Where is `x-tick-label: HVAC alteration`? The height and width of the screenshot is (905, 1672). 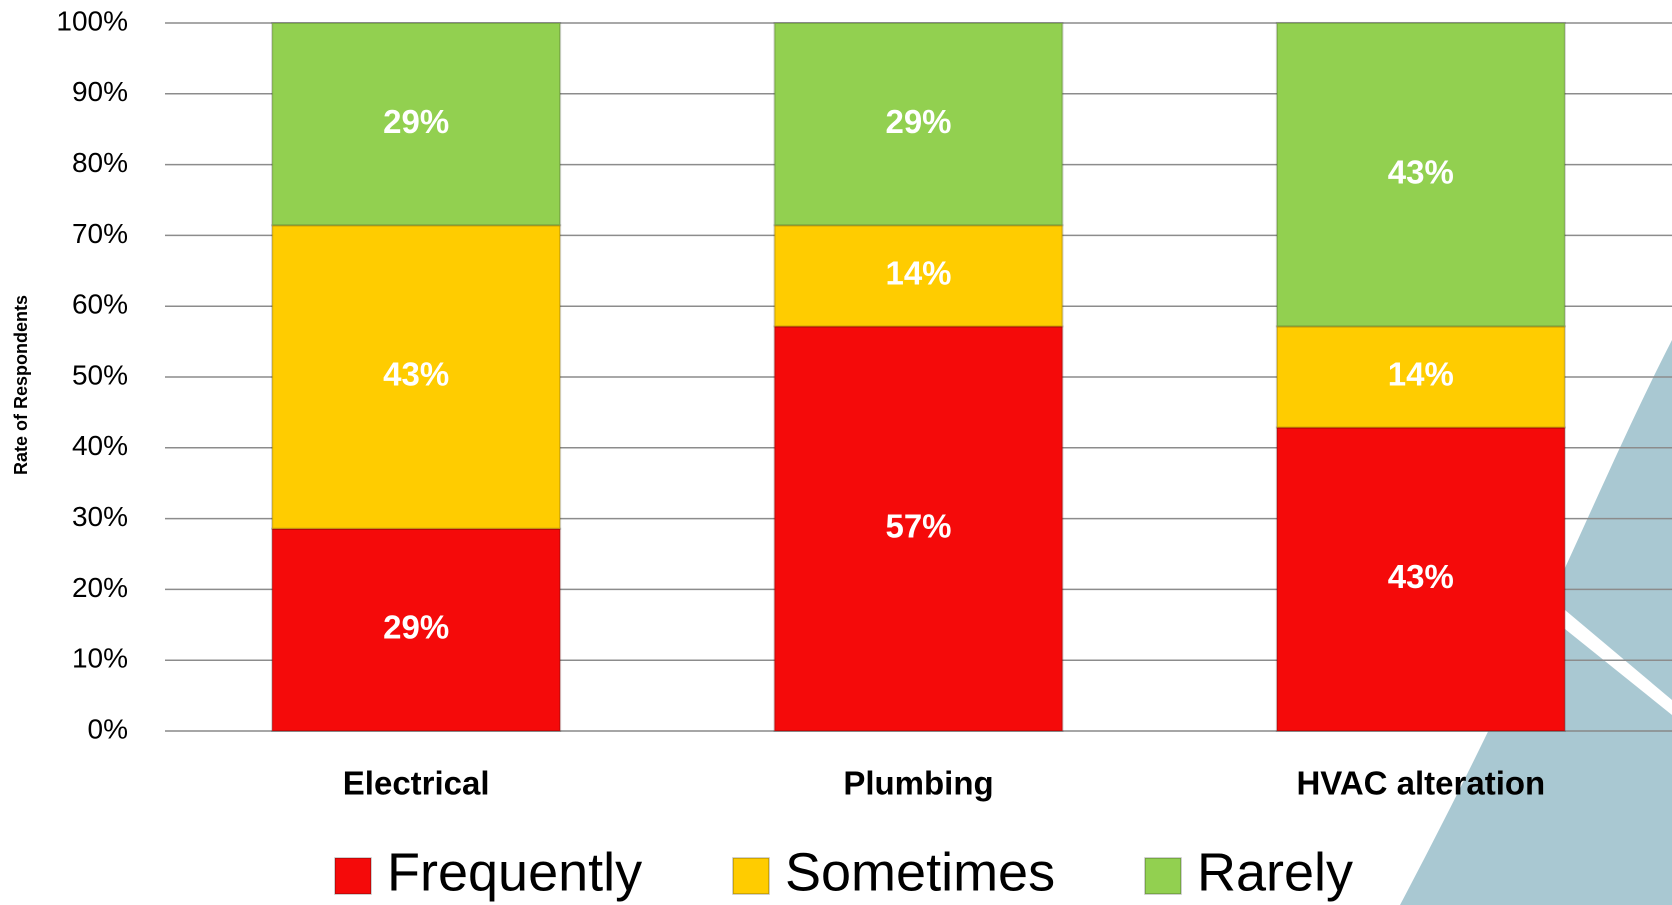
x-tick-label: HVAC alteration is located at coordinates (1420, 783).